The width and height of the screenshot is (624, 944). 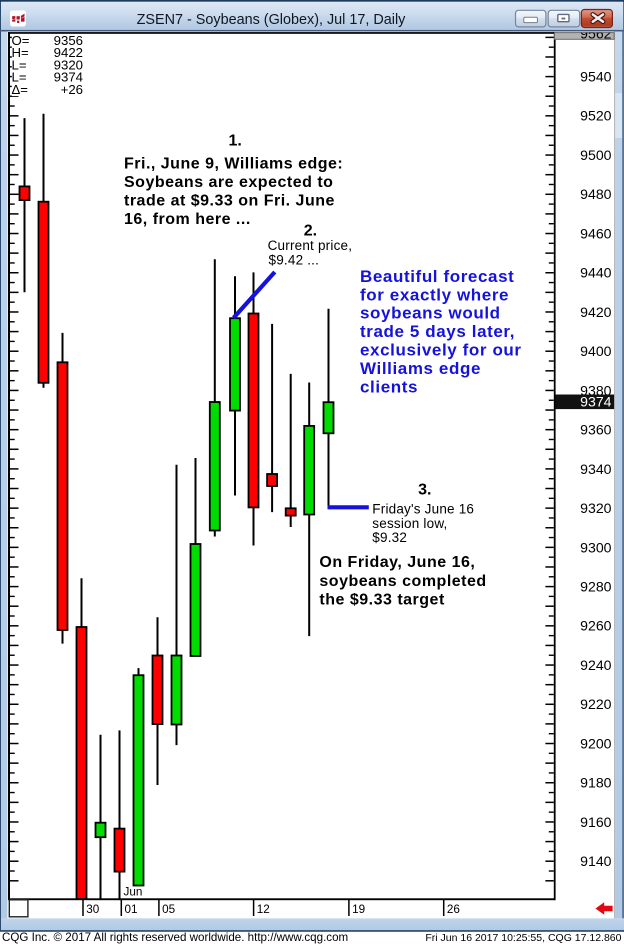 What do you see at coordinates (310, 230) in the screenshot?
I see `svg-text: 2.` at bounding box center [310, 230].